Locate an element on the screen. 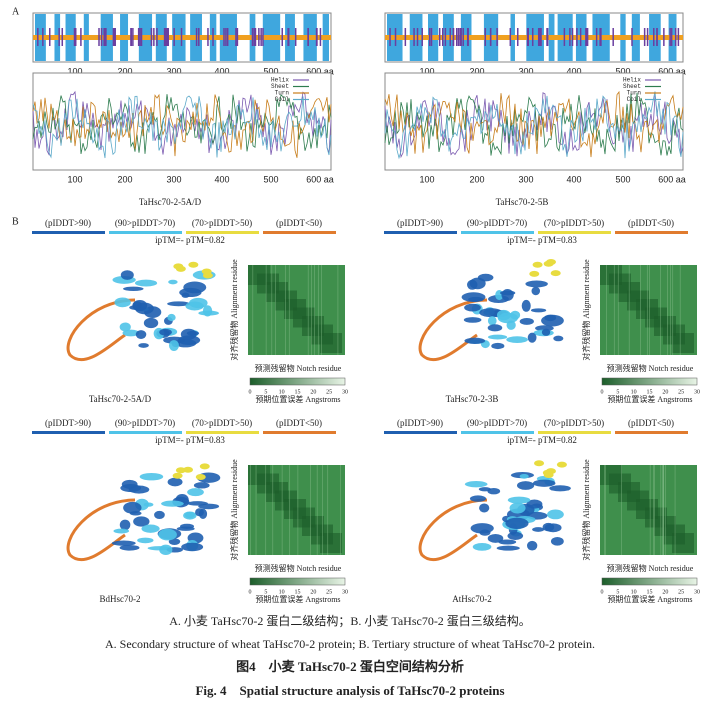  plddt-legend: (pIDDT>90) is located at coordinates (420, 223).